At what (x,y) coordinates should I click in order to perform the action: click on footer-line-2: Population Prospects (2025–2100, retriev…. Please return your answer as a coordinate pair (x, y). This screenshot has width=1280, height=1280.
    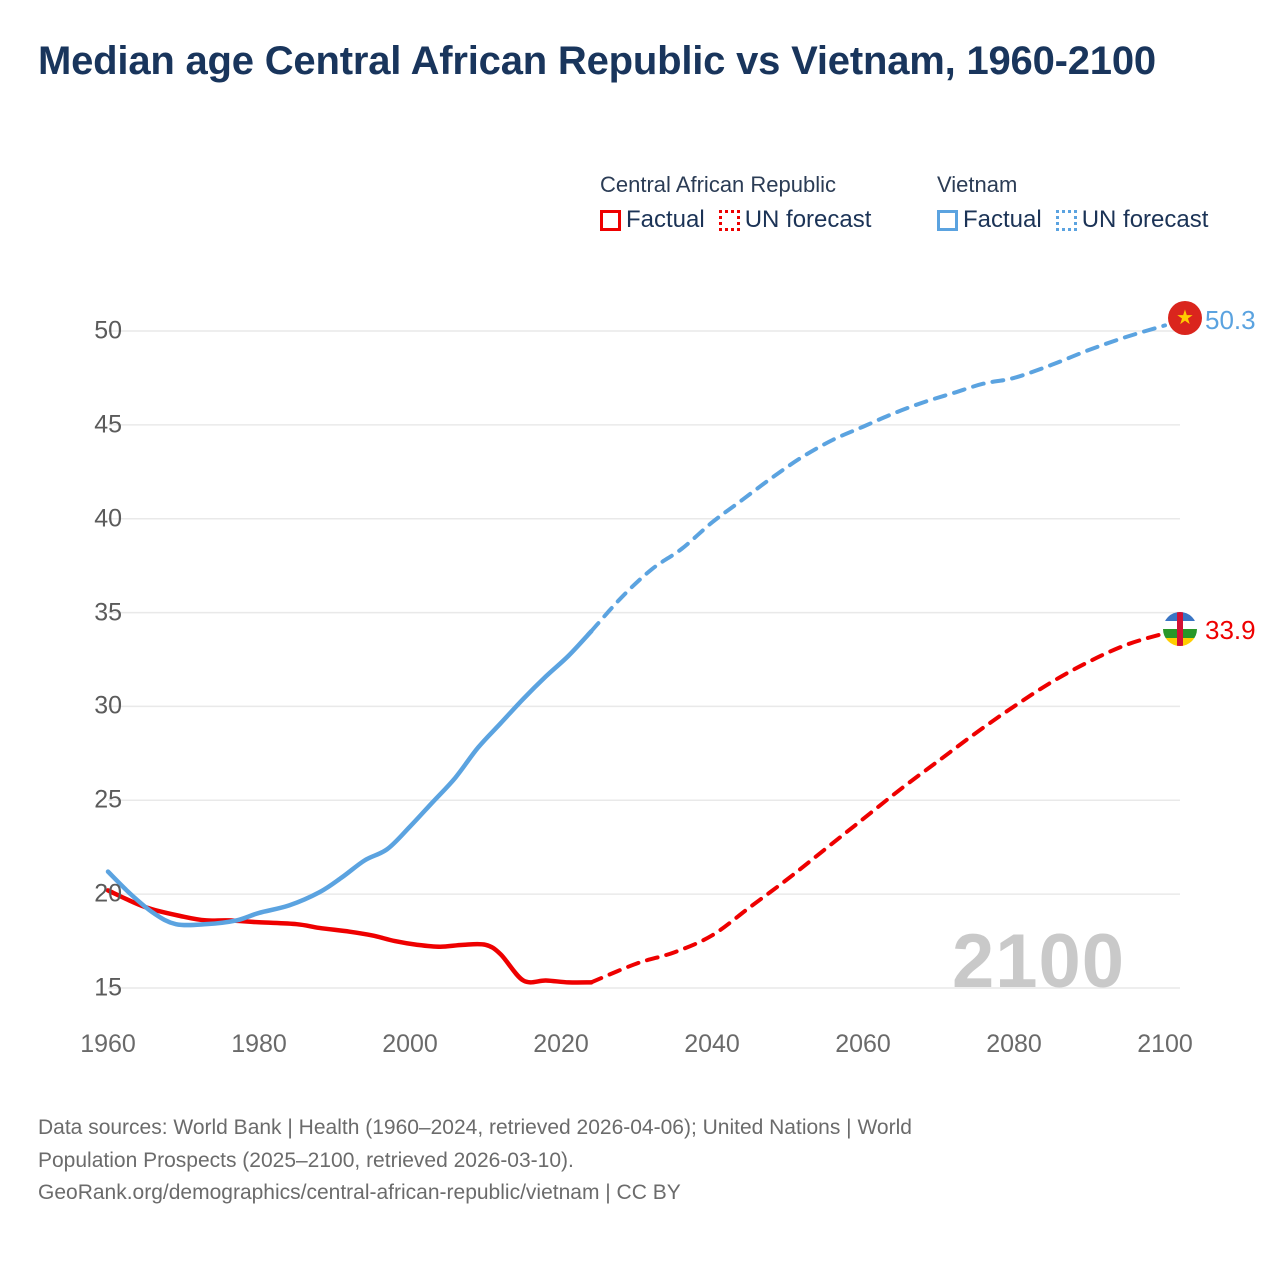
    Looking at the image, I should click on (306, 1160).